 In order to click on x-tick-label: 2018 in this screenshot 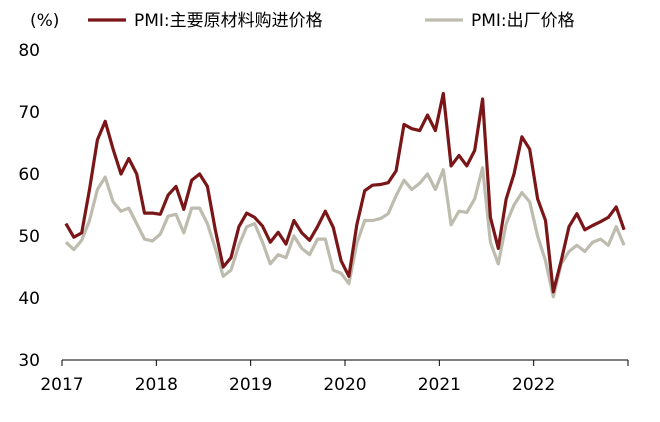, I will do `click(156, 385)`.